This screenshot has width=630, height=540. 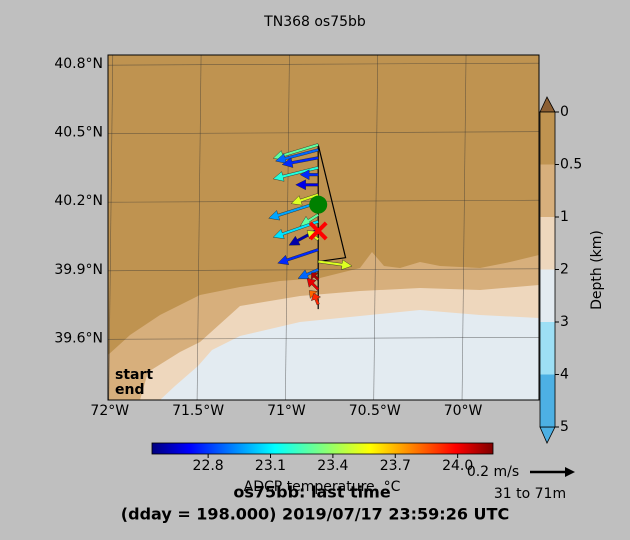 What do you see at coordinates (375, 411) in the screenshot?
I see `x-tick-label: 70.5°W` at bounding box center [375, 411].